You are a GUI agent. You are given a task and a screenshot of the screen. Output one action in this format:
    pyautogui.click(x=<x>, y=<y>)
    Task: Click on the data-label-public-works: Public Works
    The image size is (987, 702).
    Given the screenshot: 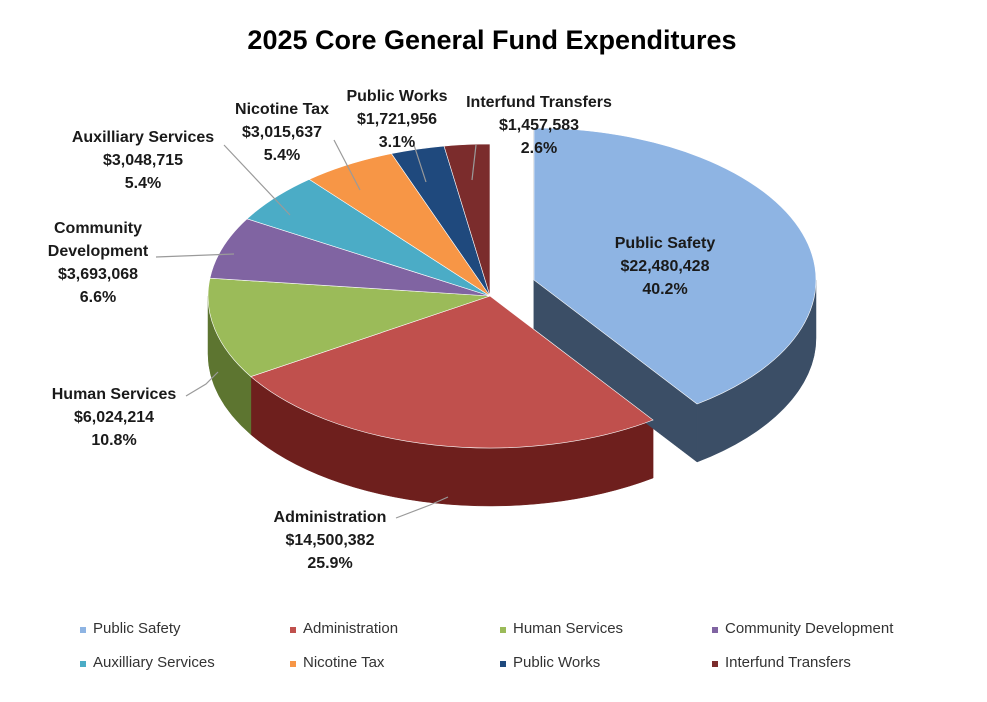 What is the action you would take?
    pyautogui.click(x=396, y=96)
    